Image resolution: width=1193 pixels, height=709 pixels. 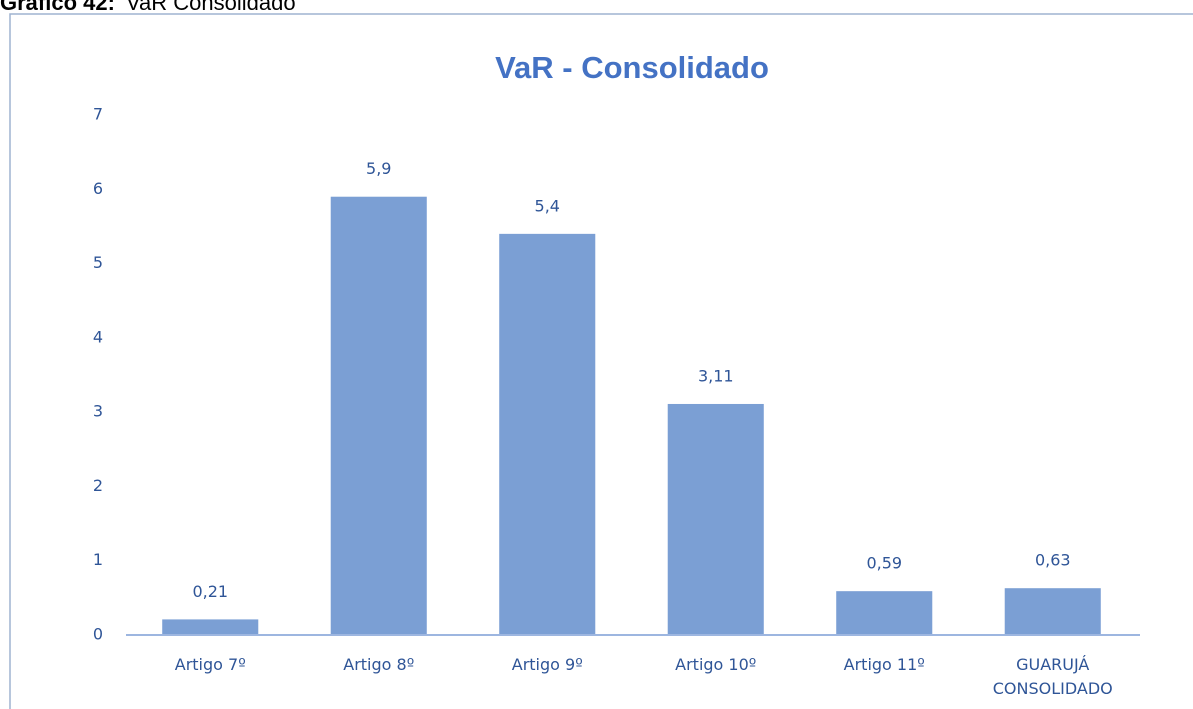 What do you see at coordinates (547, 664) in the screenshot?
I see `x-tick-label: Artigo 9º` at bounding box center [547, 664].